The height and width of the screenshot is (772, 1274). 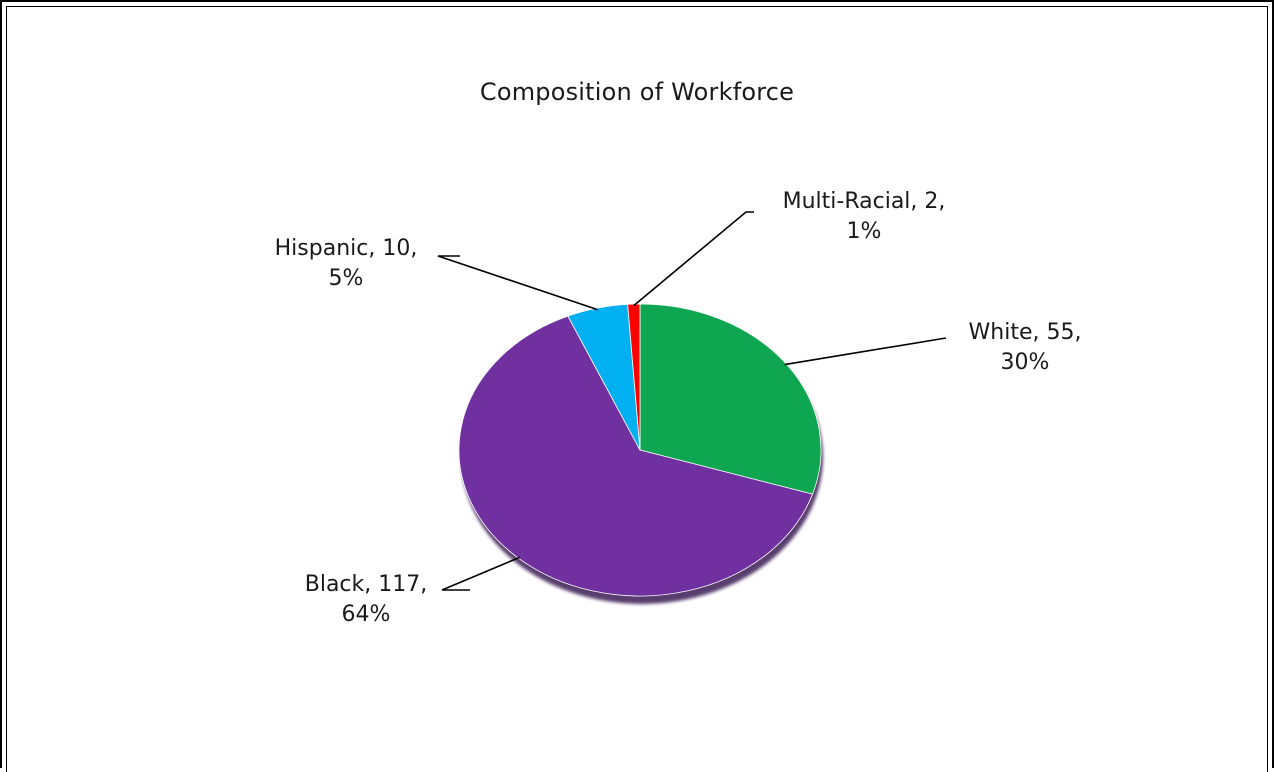 I want to click on data-label-hispanic-line1: Hispanic, 10,, so click(x=346, y=248).